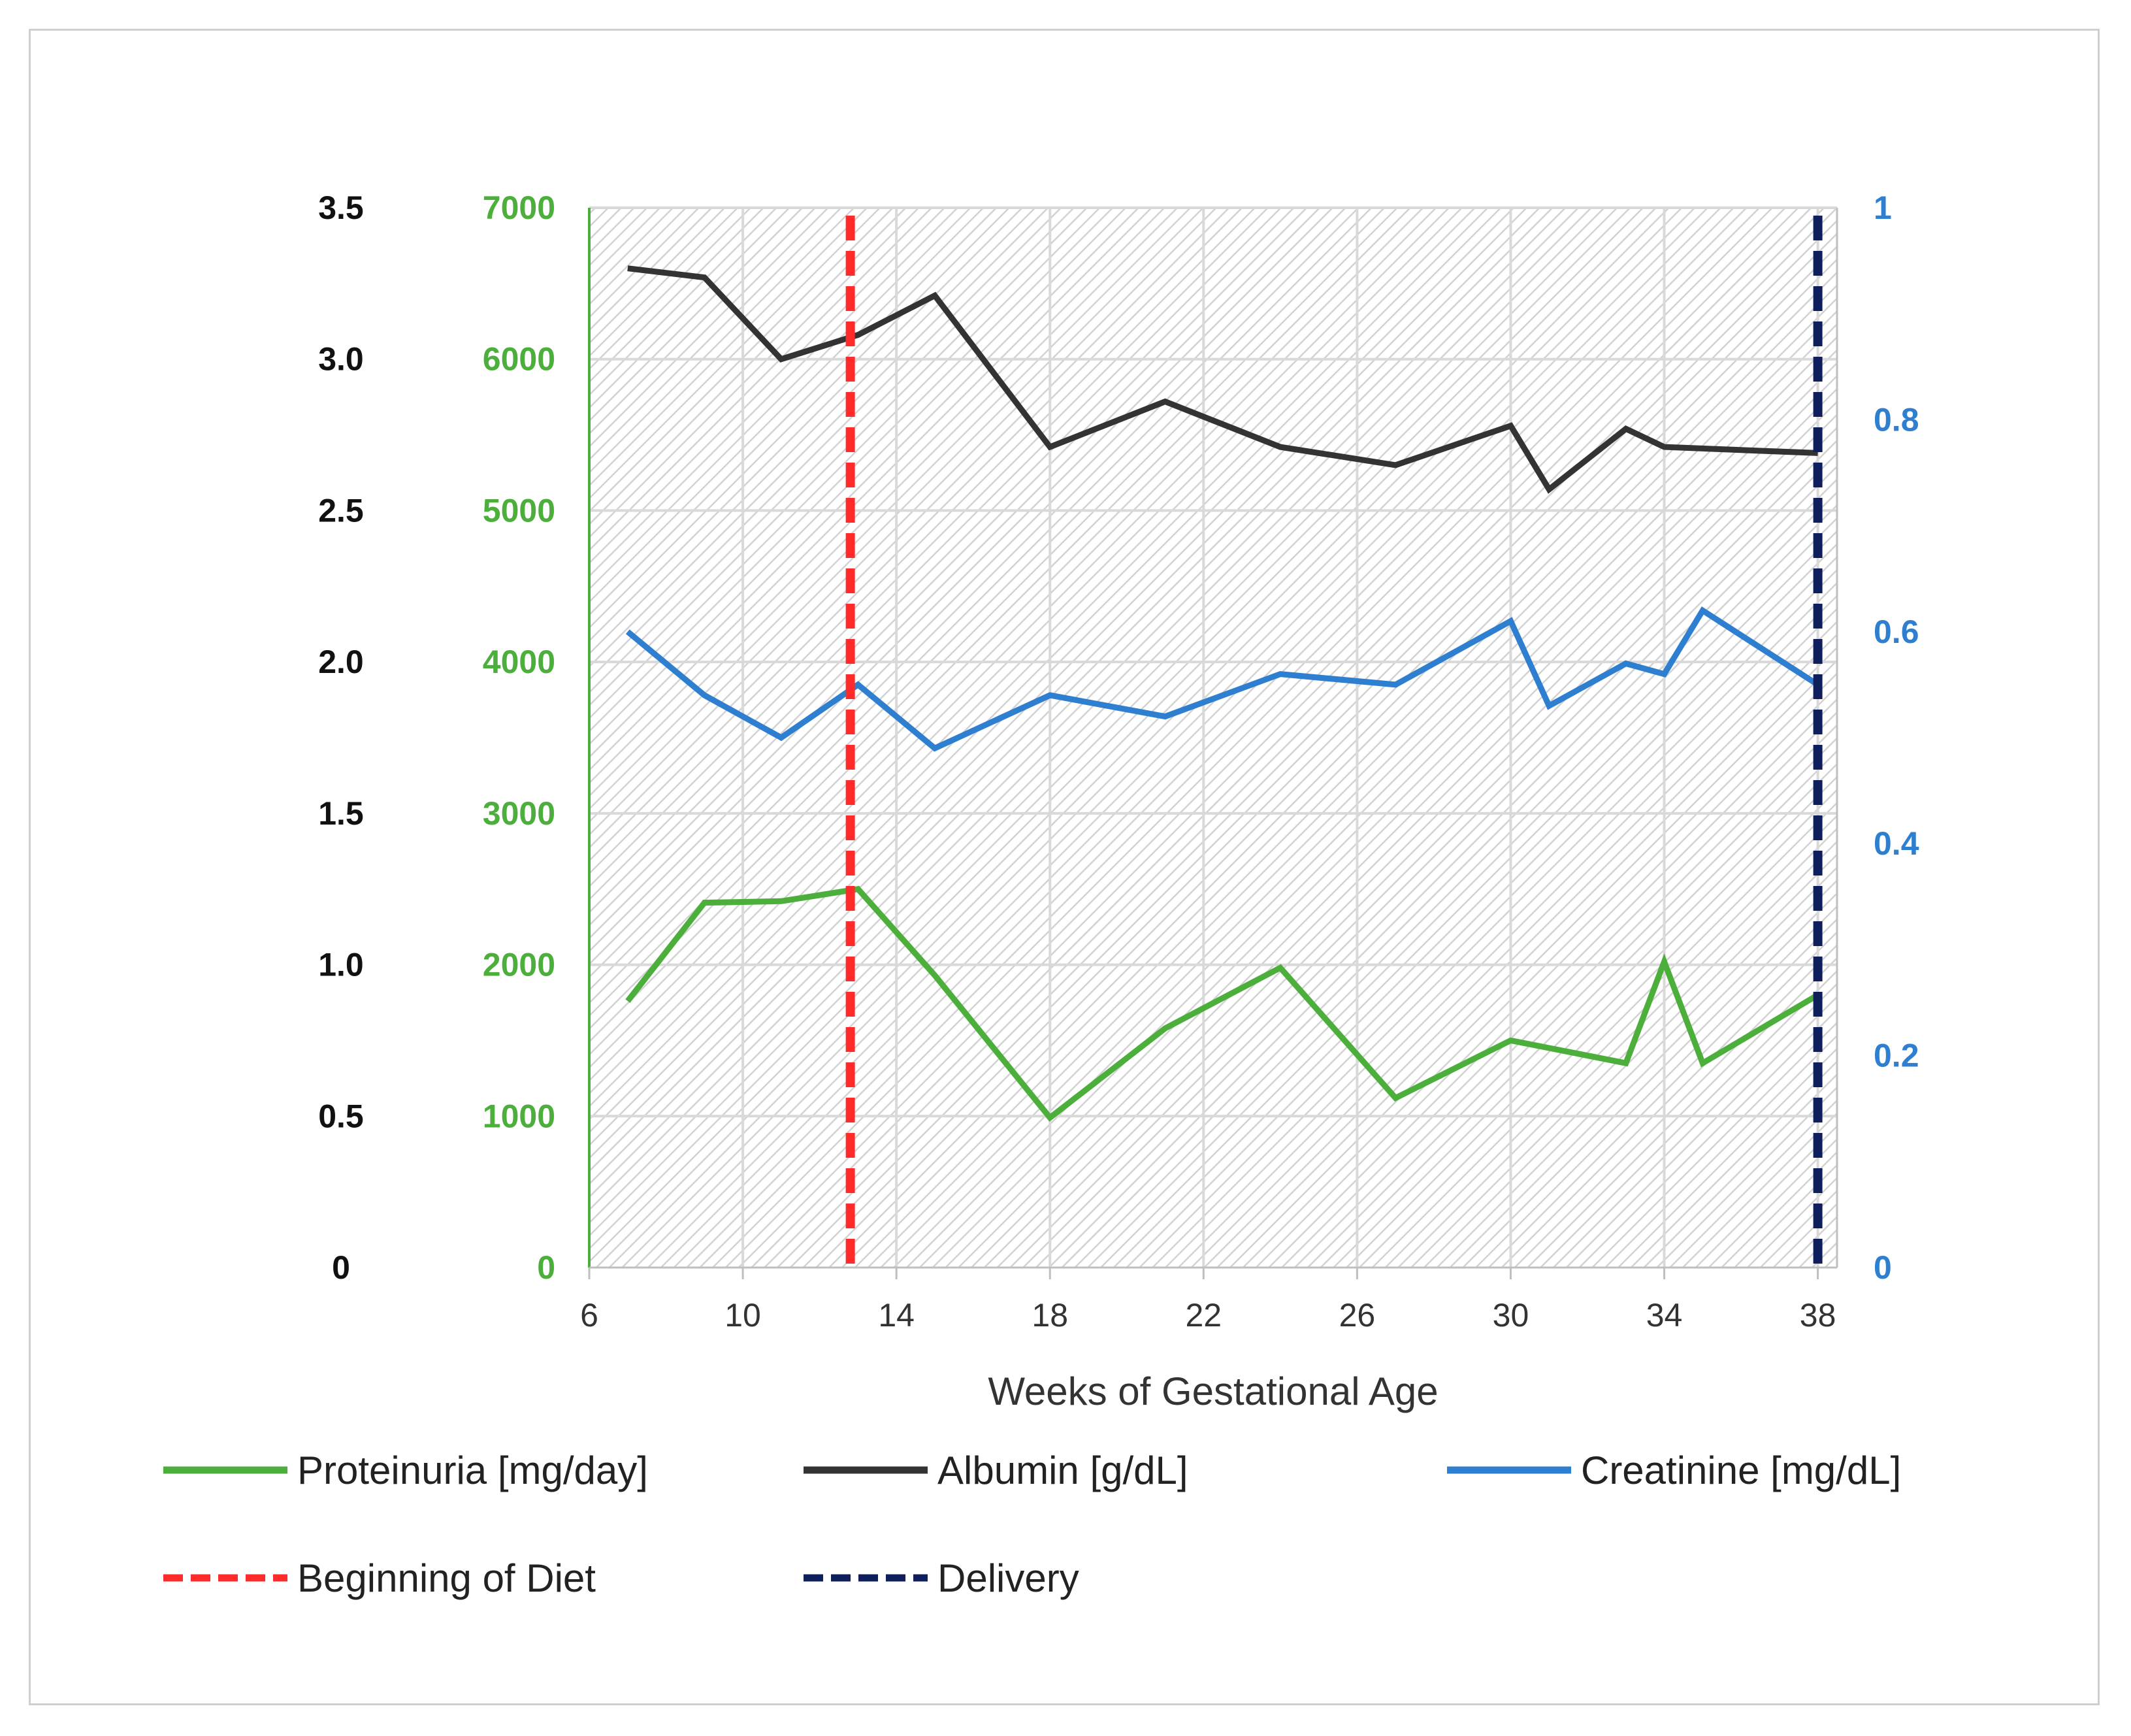 The height and width of the screenshot is (1736, 2131). What do you see at coordinates (1357, 1315) in the screenshot?
I see `x-tick-label: 26` at bounding box center [1357, 1315].